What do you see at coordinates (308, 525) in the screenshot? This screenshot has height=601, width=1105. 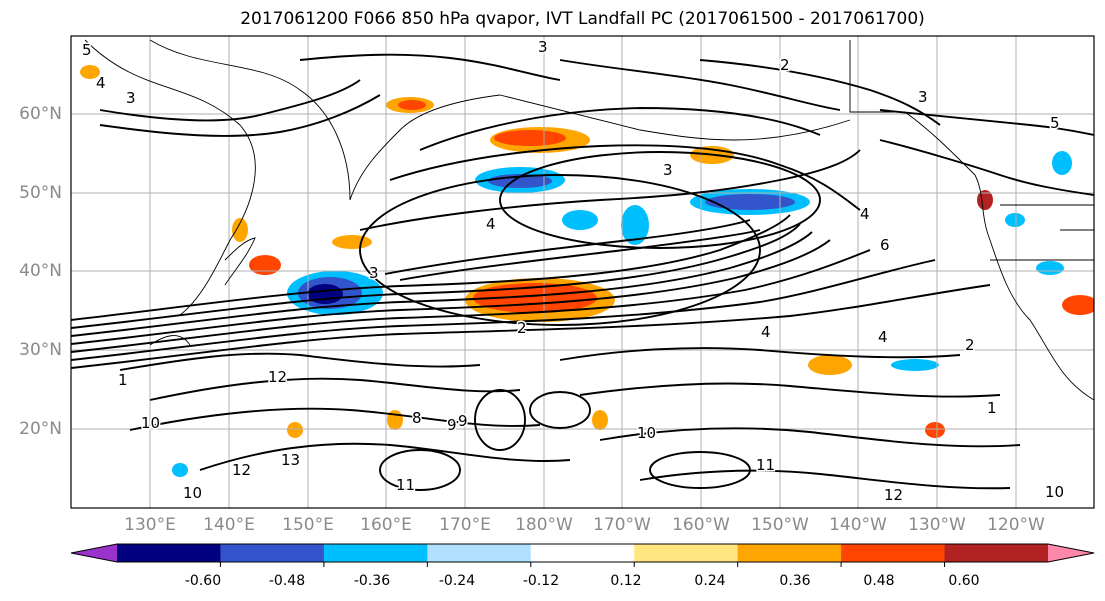 I see `longitude-label: 150°E` at bounding box center [308, 525].